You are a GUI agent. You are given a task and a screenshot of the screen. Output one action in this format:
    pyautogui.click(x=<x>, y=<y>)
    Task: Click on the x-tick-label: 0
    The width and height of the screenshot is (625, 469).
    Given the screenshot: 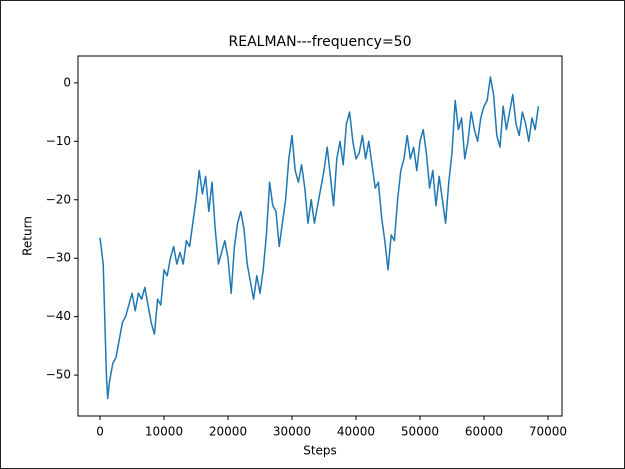 What is the action you would take?
    pyautogui.click(x=100, y=432)
    